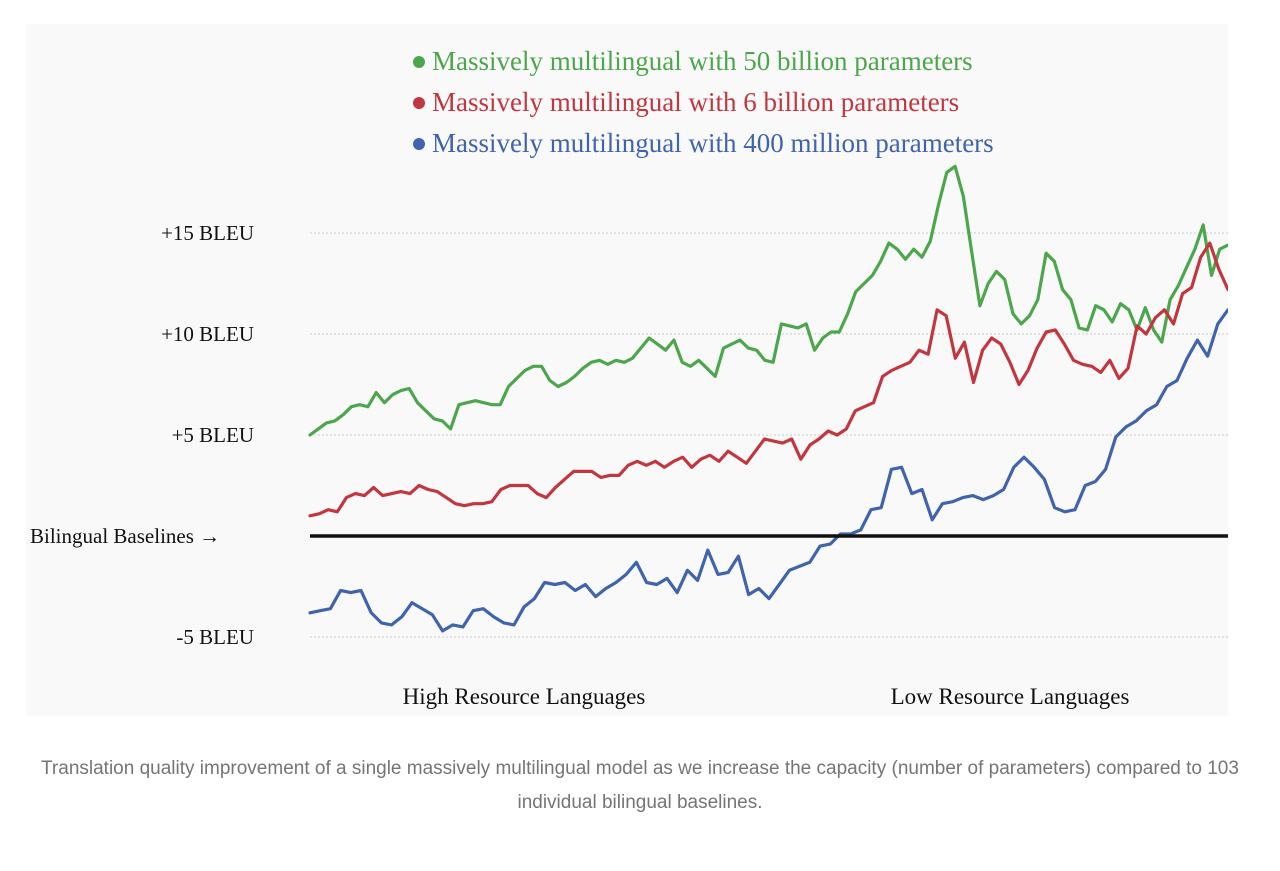 The height and width of the screenshot is (871, 1280). I want to click on x-group-label: Low Resource Languages, so click(1010, 696).